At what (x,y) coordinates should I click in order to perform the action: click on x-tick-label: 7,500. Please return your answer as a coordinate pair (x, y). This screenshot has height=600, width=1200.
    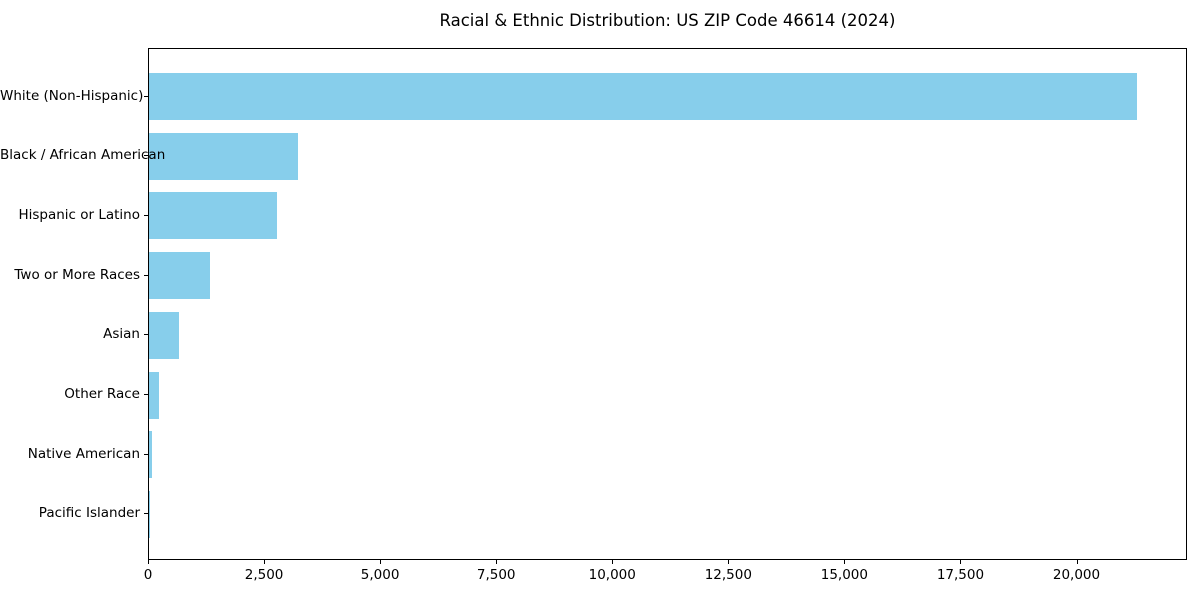
    Looking at the image, I should click on (496, 575).